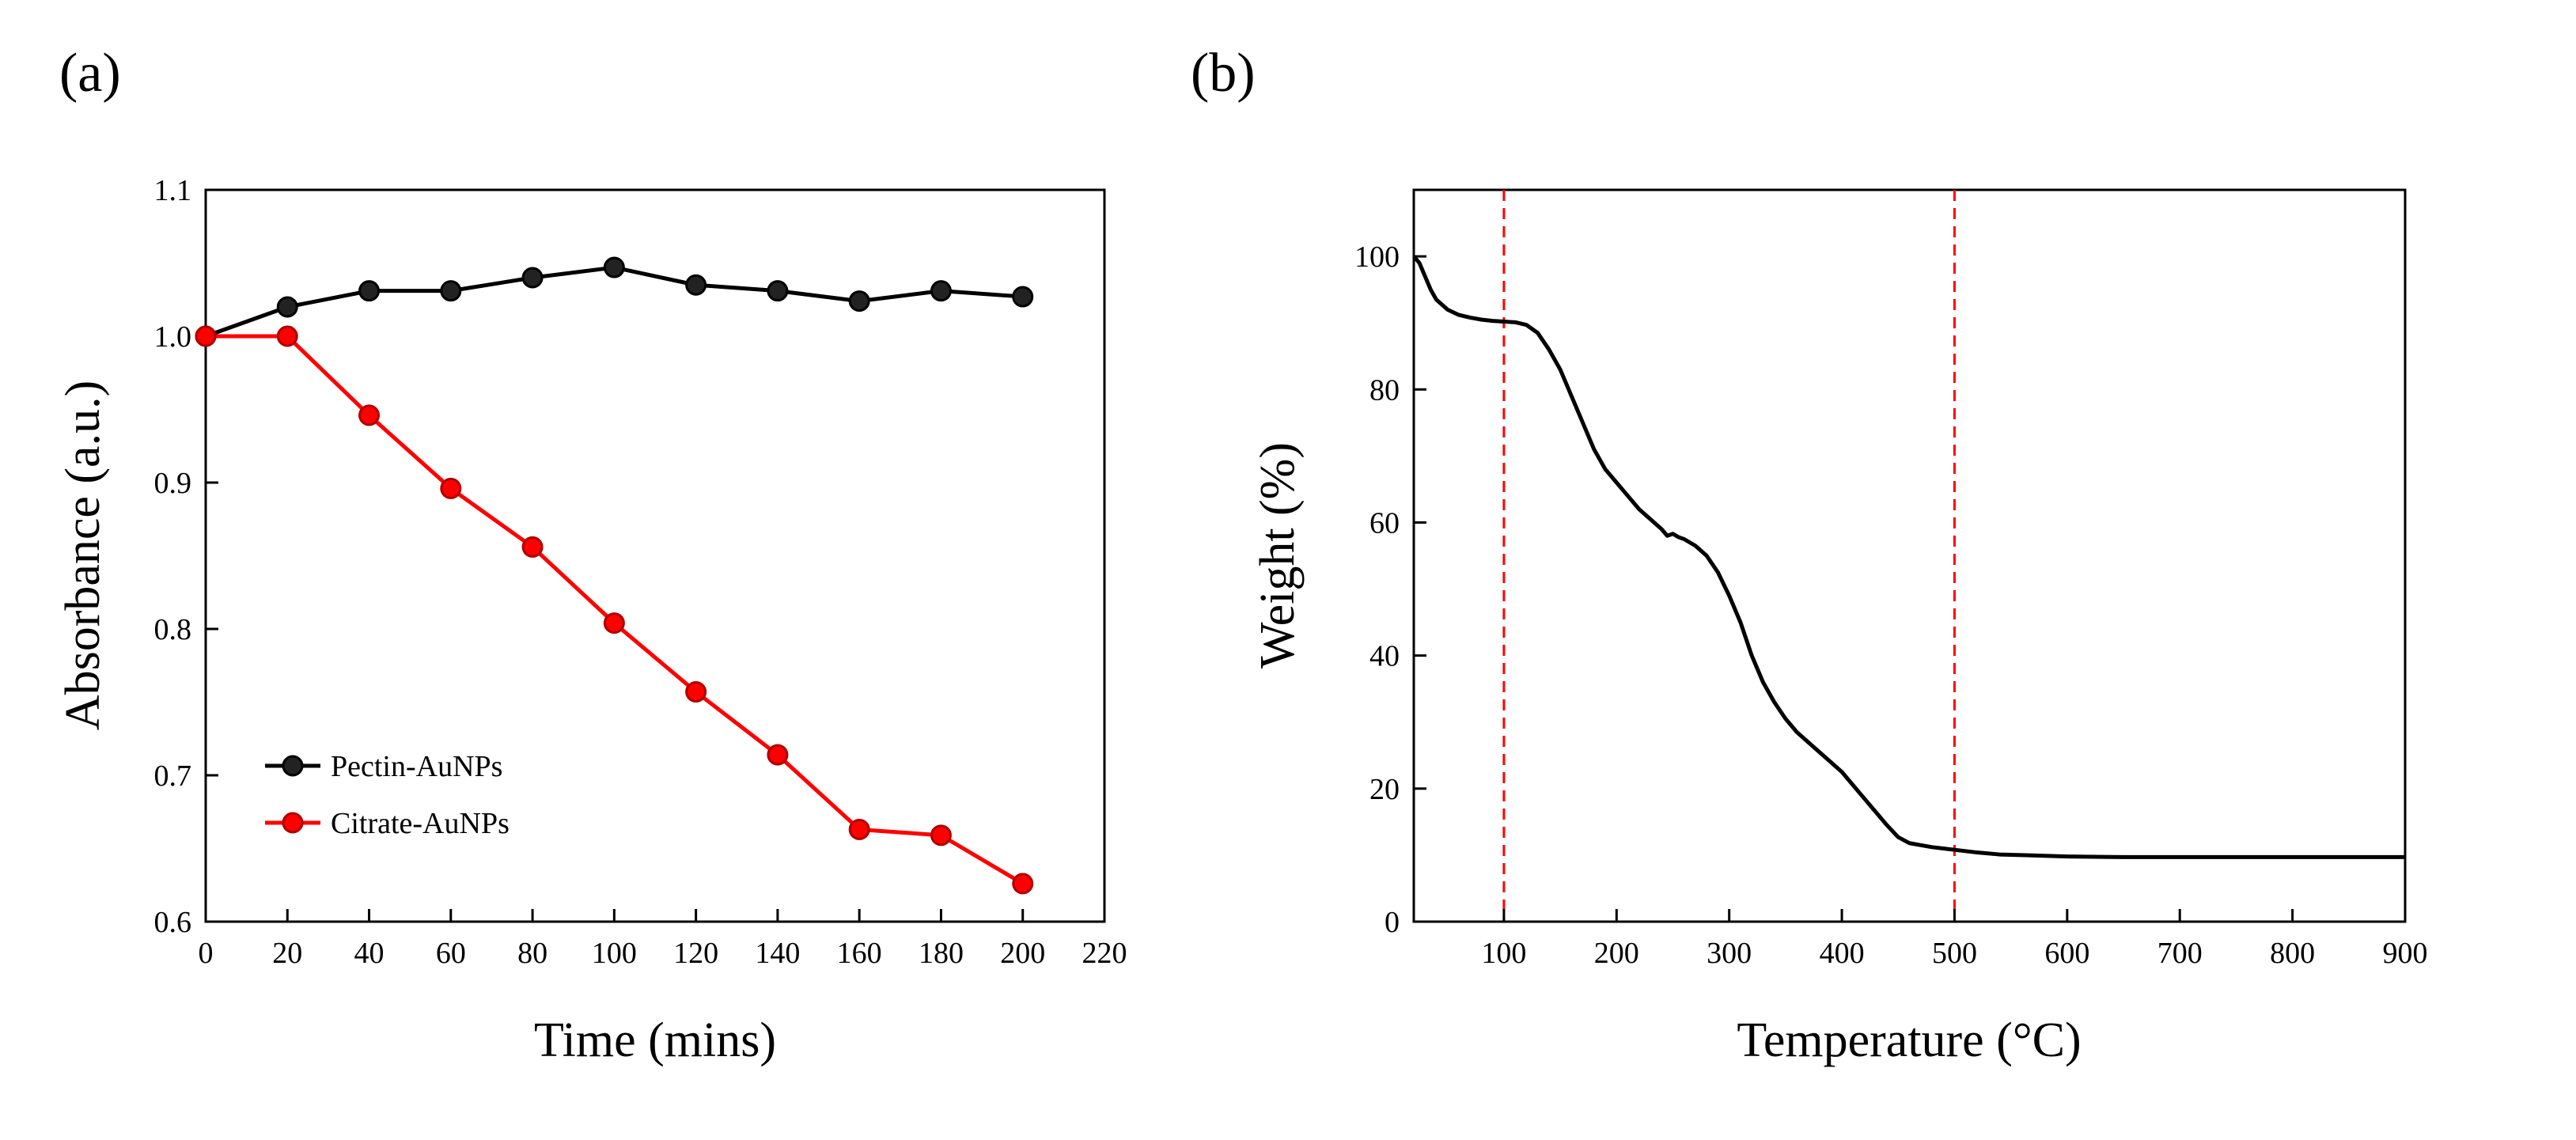  I want to click on panel-b-y-tick-label: 100, so click(1377, 257).